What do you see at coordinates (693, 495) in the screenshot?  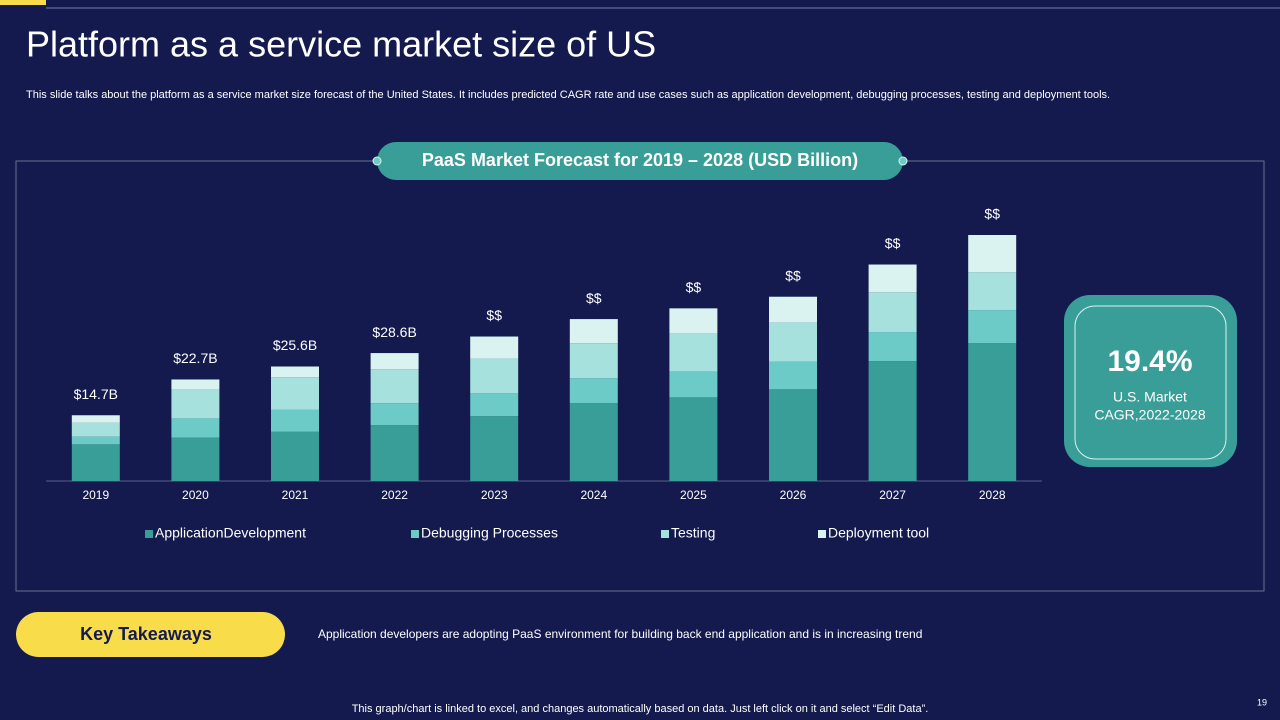 I see `x-tick-label: 2025` at bounding box center [693, 495].